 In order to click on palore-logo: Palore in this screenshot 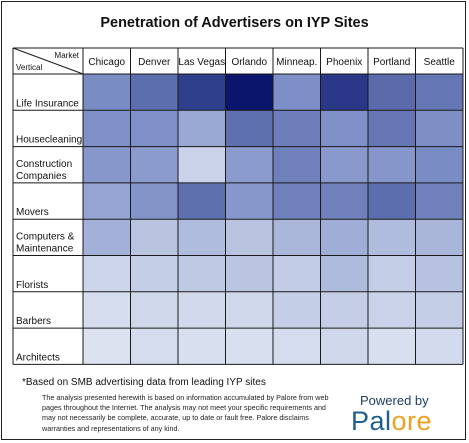, I will do `click(391, 421)`.